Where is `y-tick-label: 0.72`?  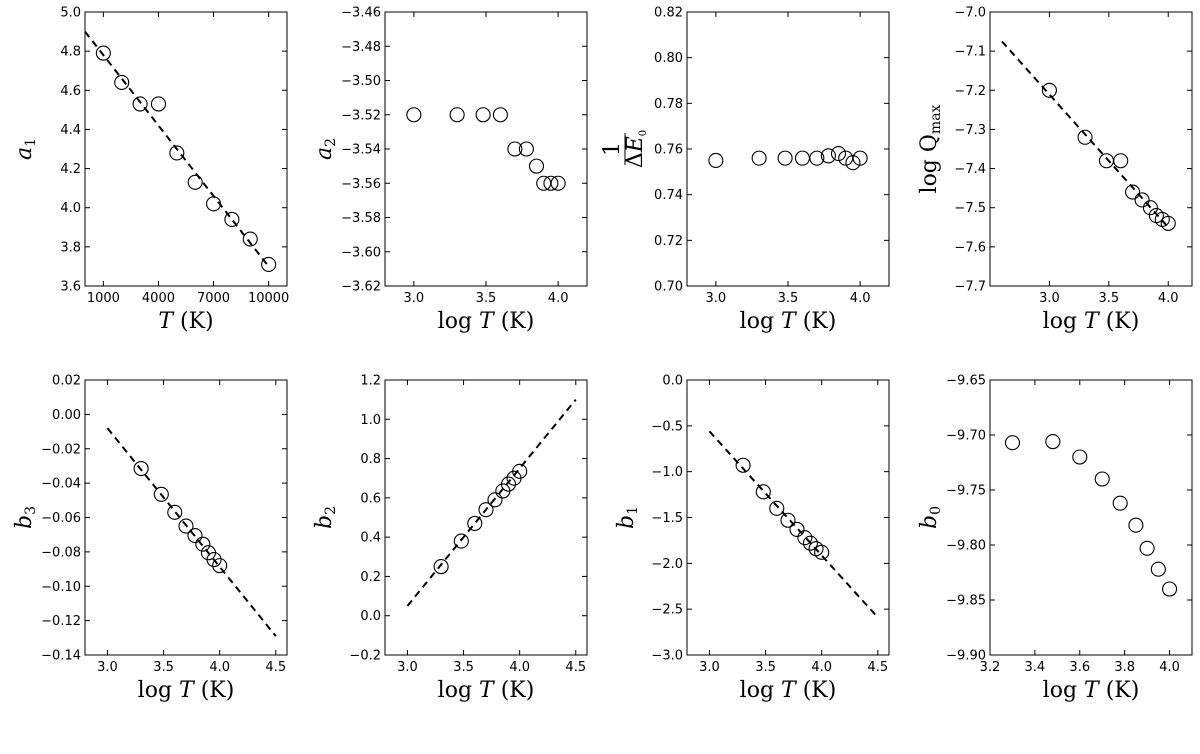
y-tick-label: 0.72 is located at coordinates (668, 241).